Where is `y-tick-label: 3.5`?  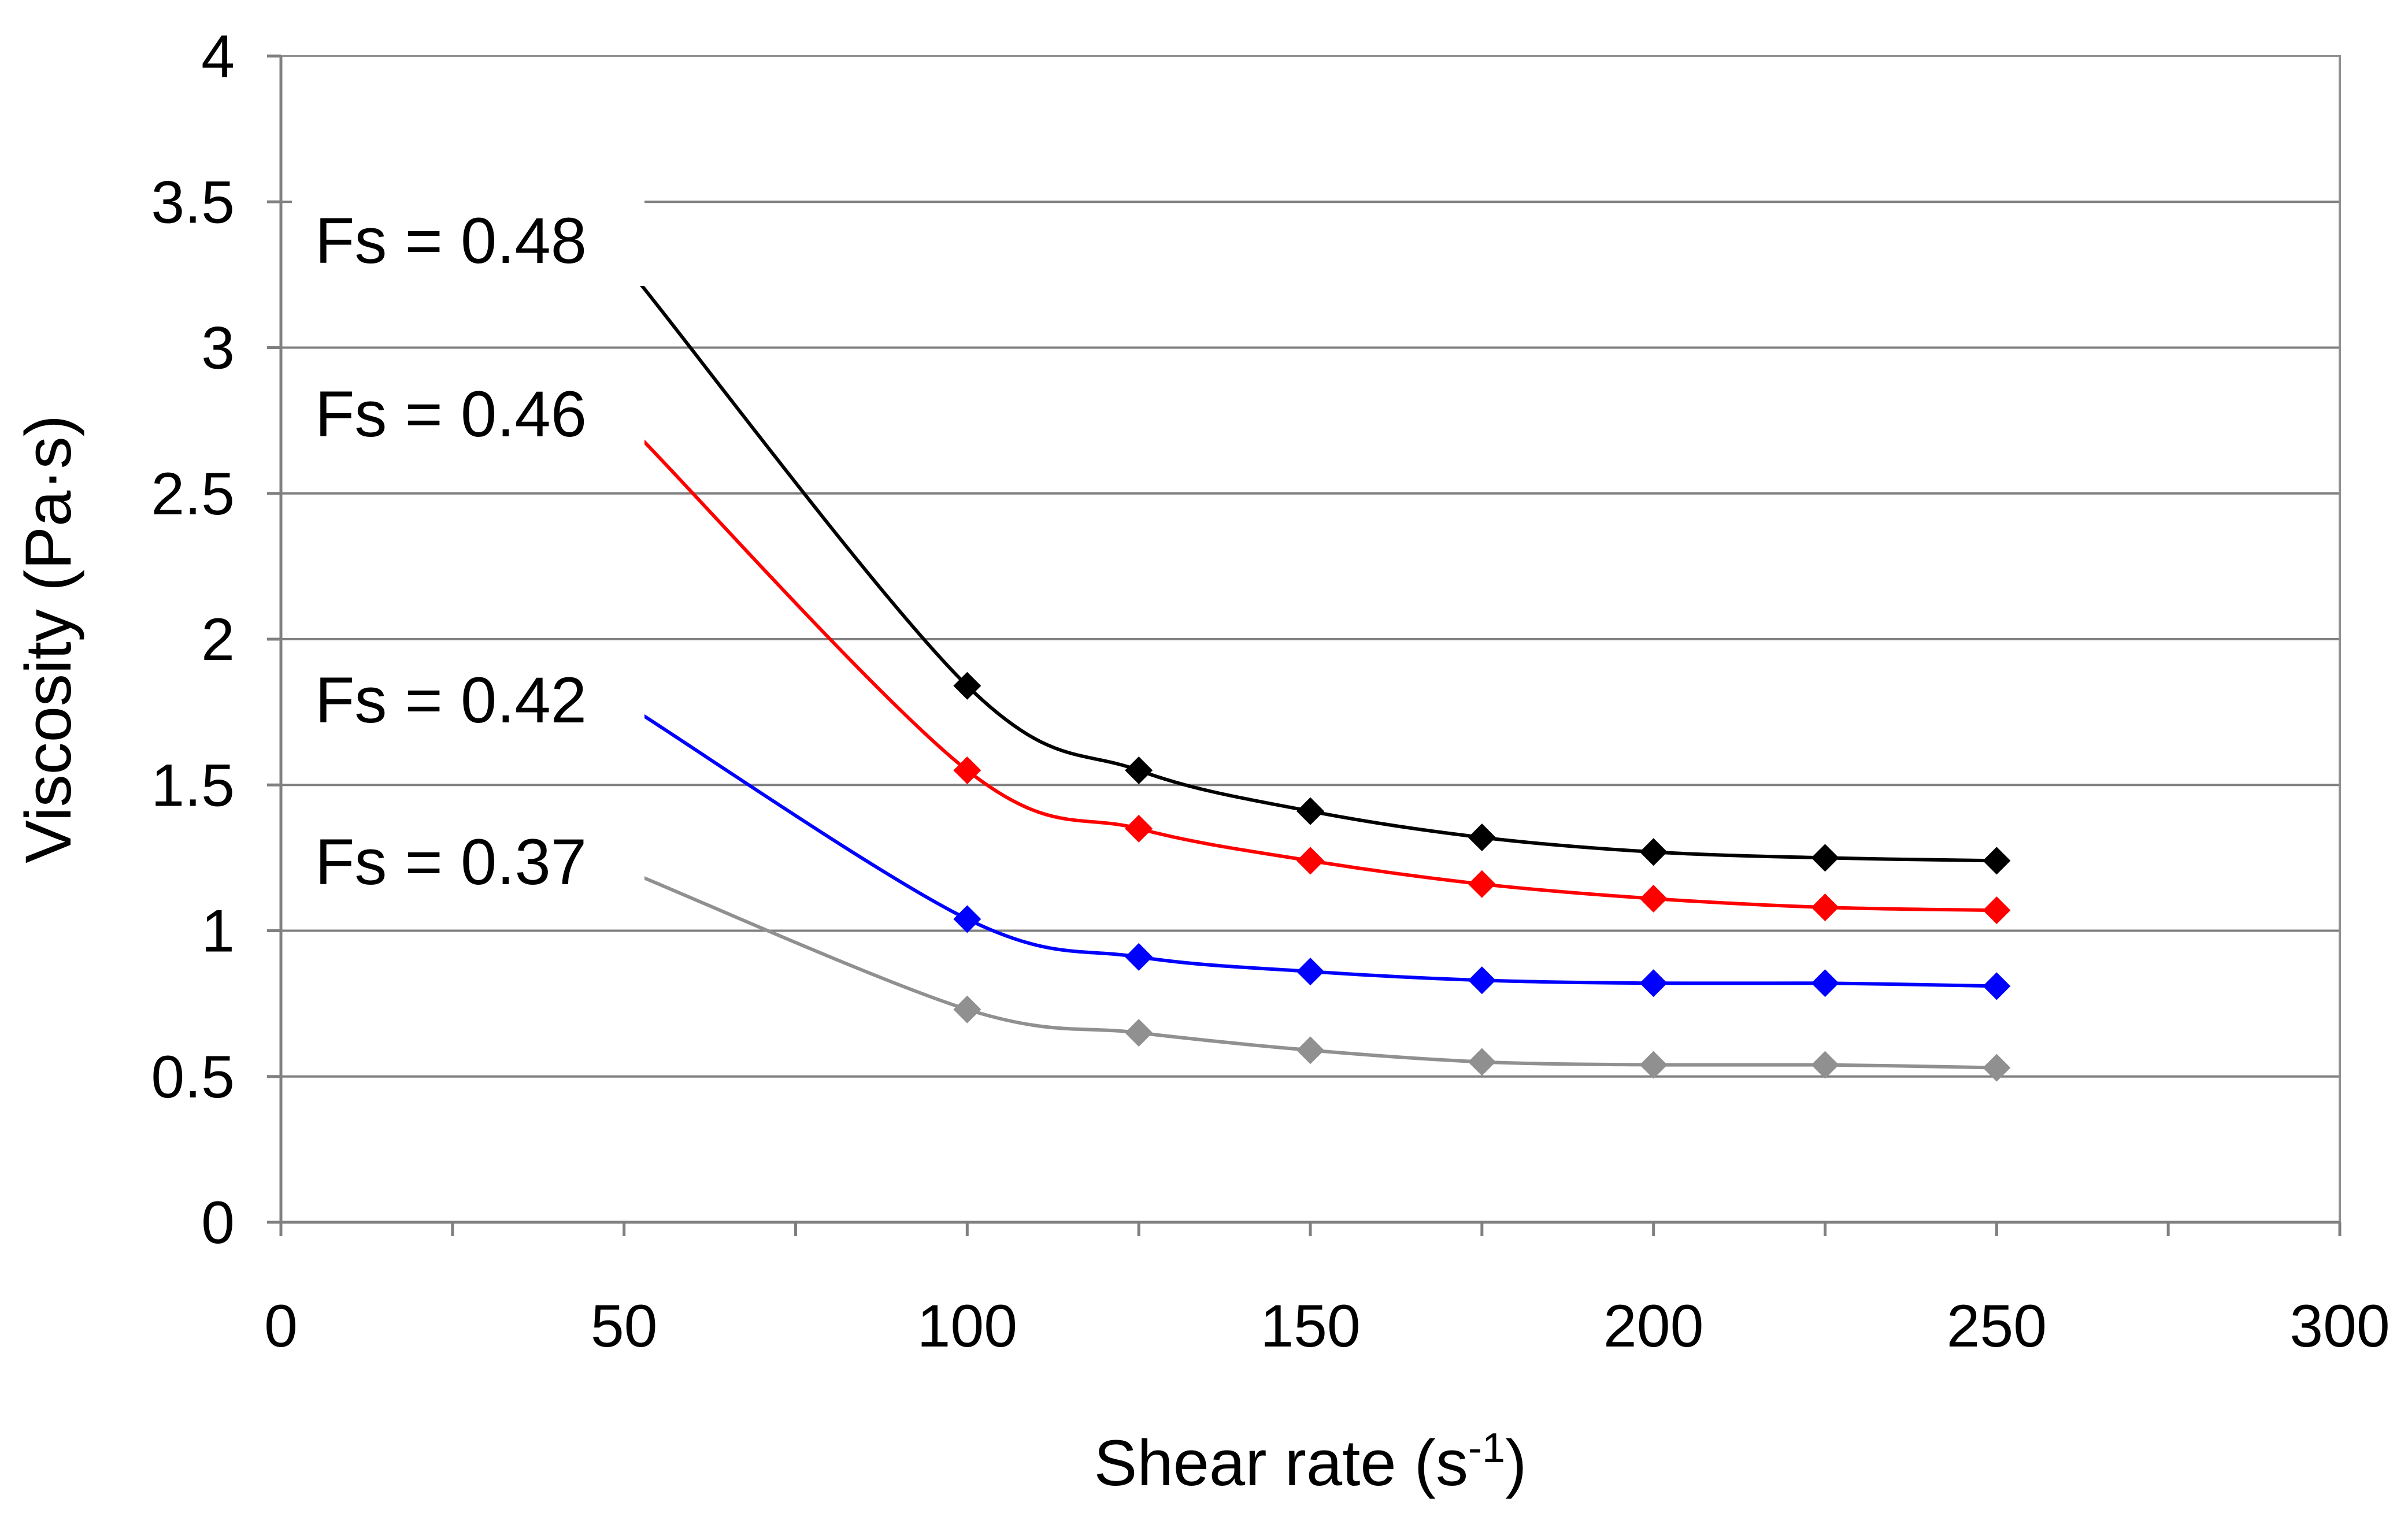
y-tick-label: 3.5 is located at coordinates (193, 202).